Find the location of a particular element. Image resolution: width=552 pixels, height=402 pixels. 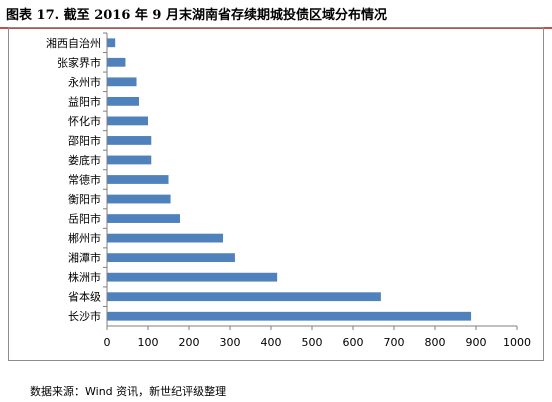

category-label: 湘潭市 is located at coordinates (84, 258).